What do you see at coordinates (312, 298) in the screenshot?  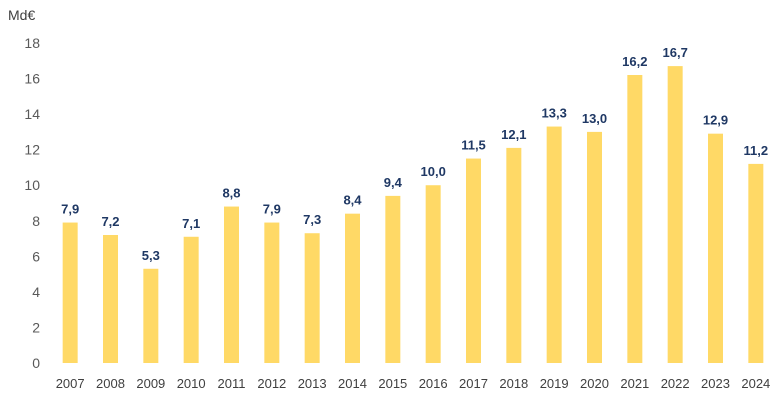 I see `bar-2013` at bounding box center [312, 298].